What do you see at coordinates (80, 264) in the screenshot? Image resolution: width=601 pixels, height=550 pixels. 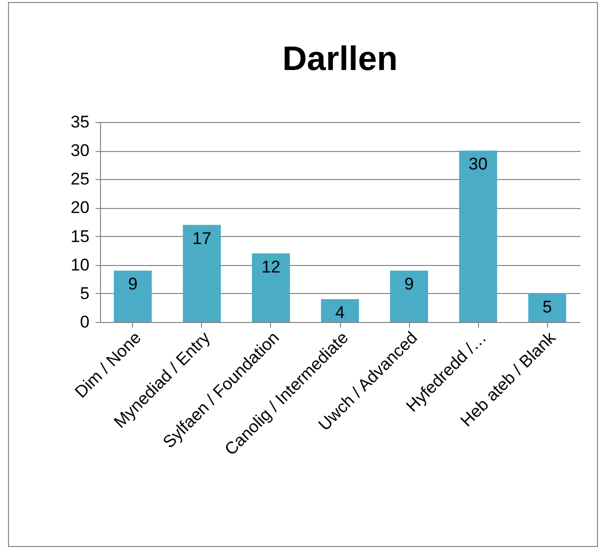 I see `y-tick-label: 10` at bounding box center [80, 264].